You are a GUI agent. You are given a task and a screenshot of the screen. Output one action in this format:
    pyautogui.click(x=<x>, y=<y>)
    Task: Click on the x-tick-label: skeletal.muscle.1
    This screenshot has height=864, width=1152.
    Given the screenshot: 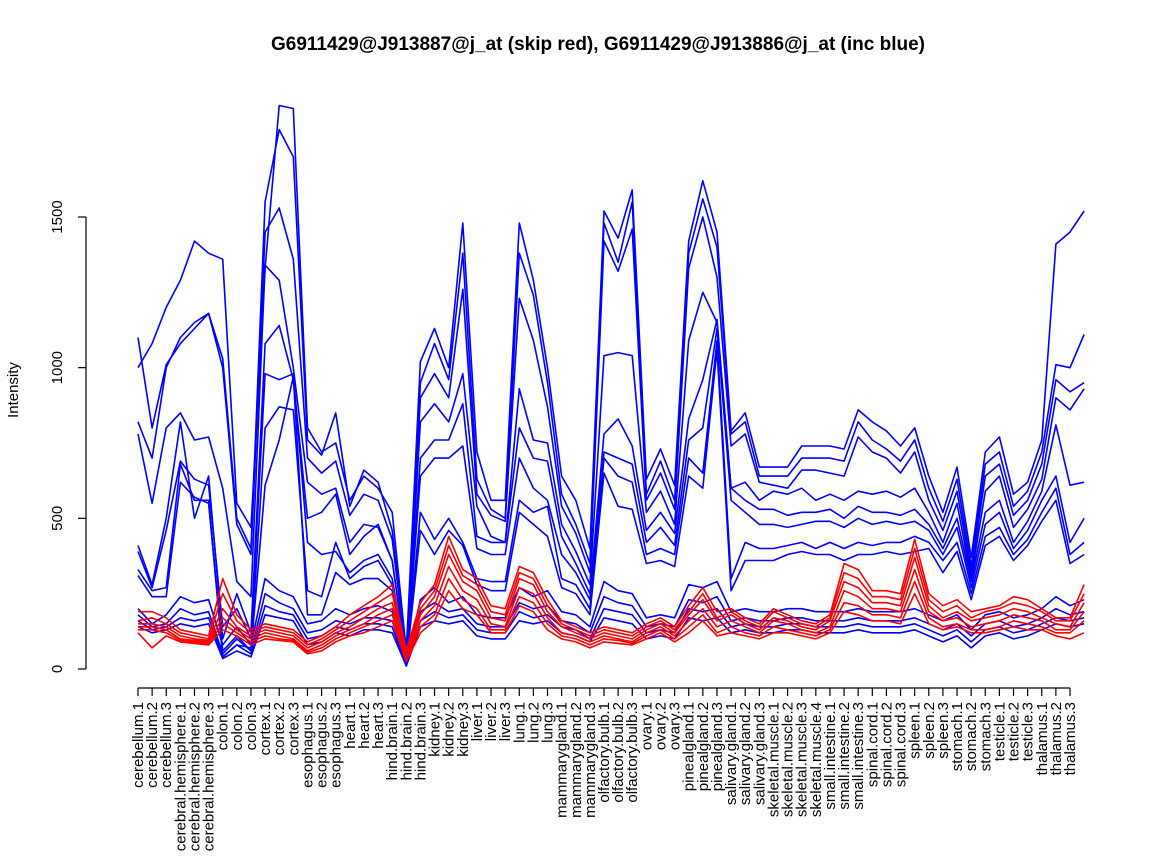 What is the action you would take?
    pyautogui.click(x=773, y=759)
    